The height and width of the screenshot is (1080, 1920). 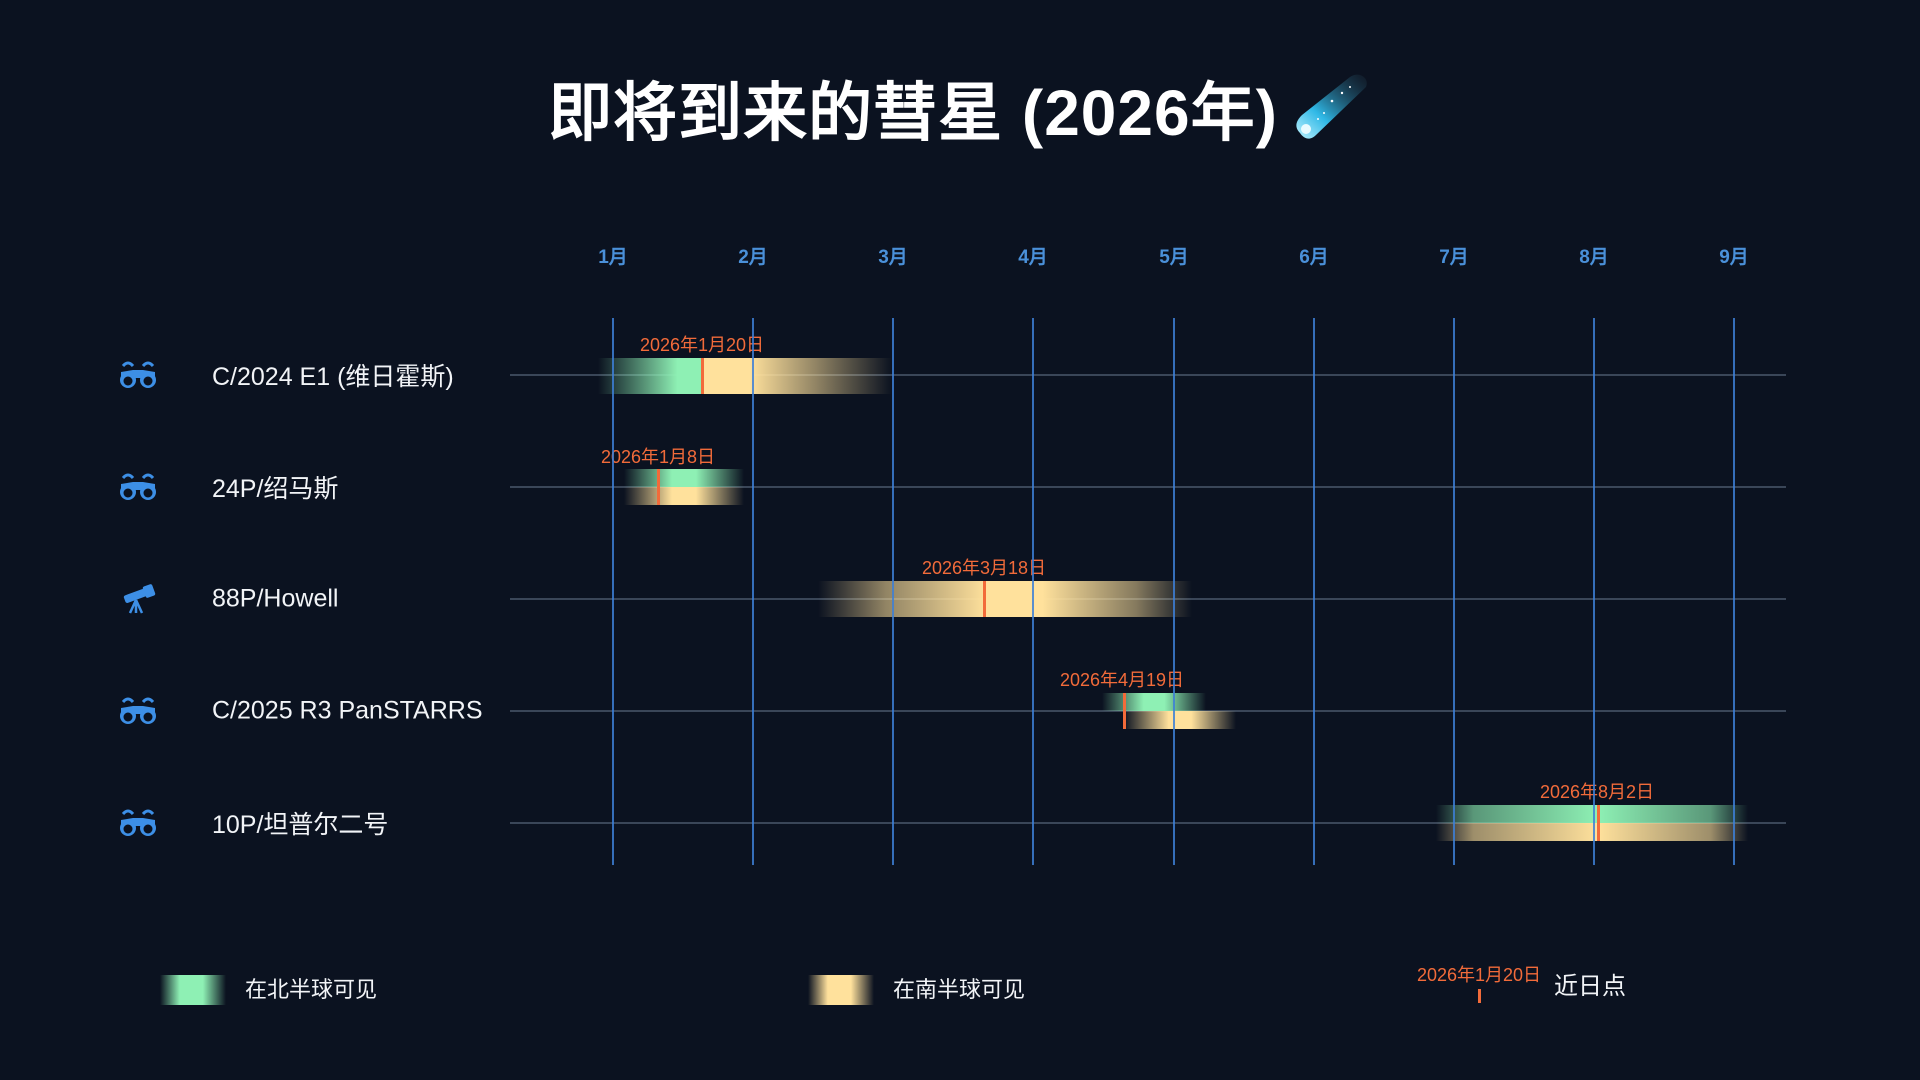 I want to click on perihelion-date-label: 2026年8月2日, so click(x=1597, y=792).